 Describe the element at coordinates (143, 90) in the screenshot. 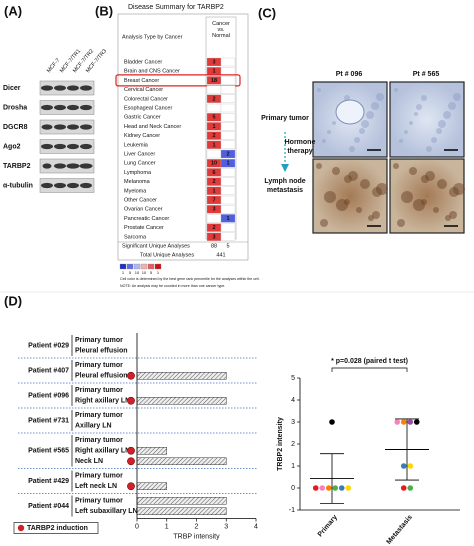

I see `cancer-name: Cervical Cancer` at that location.